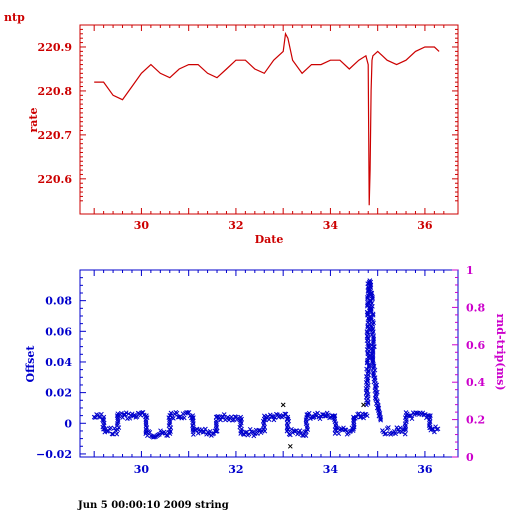 This screenshot has height=512, width=512. I want to click on bottom-y-tick-label: 0.08, so click(58, 301).